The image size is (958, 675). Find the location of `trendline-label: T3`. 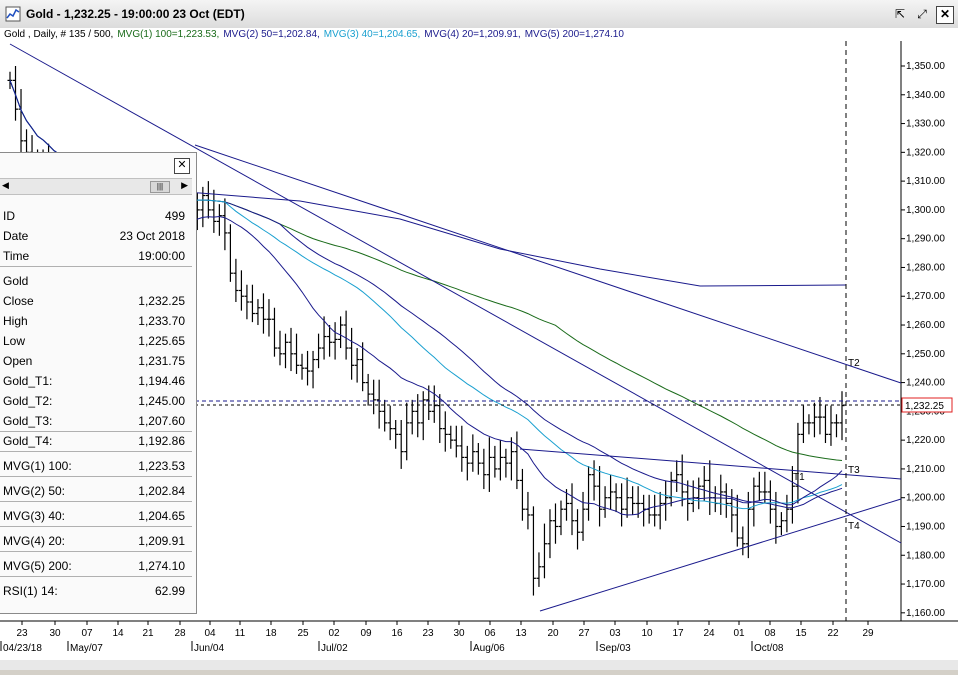

trendline-label: T3 is located at coordinates (854, 470).